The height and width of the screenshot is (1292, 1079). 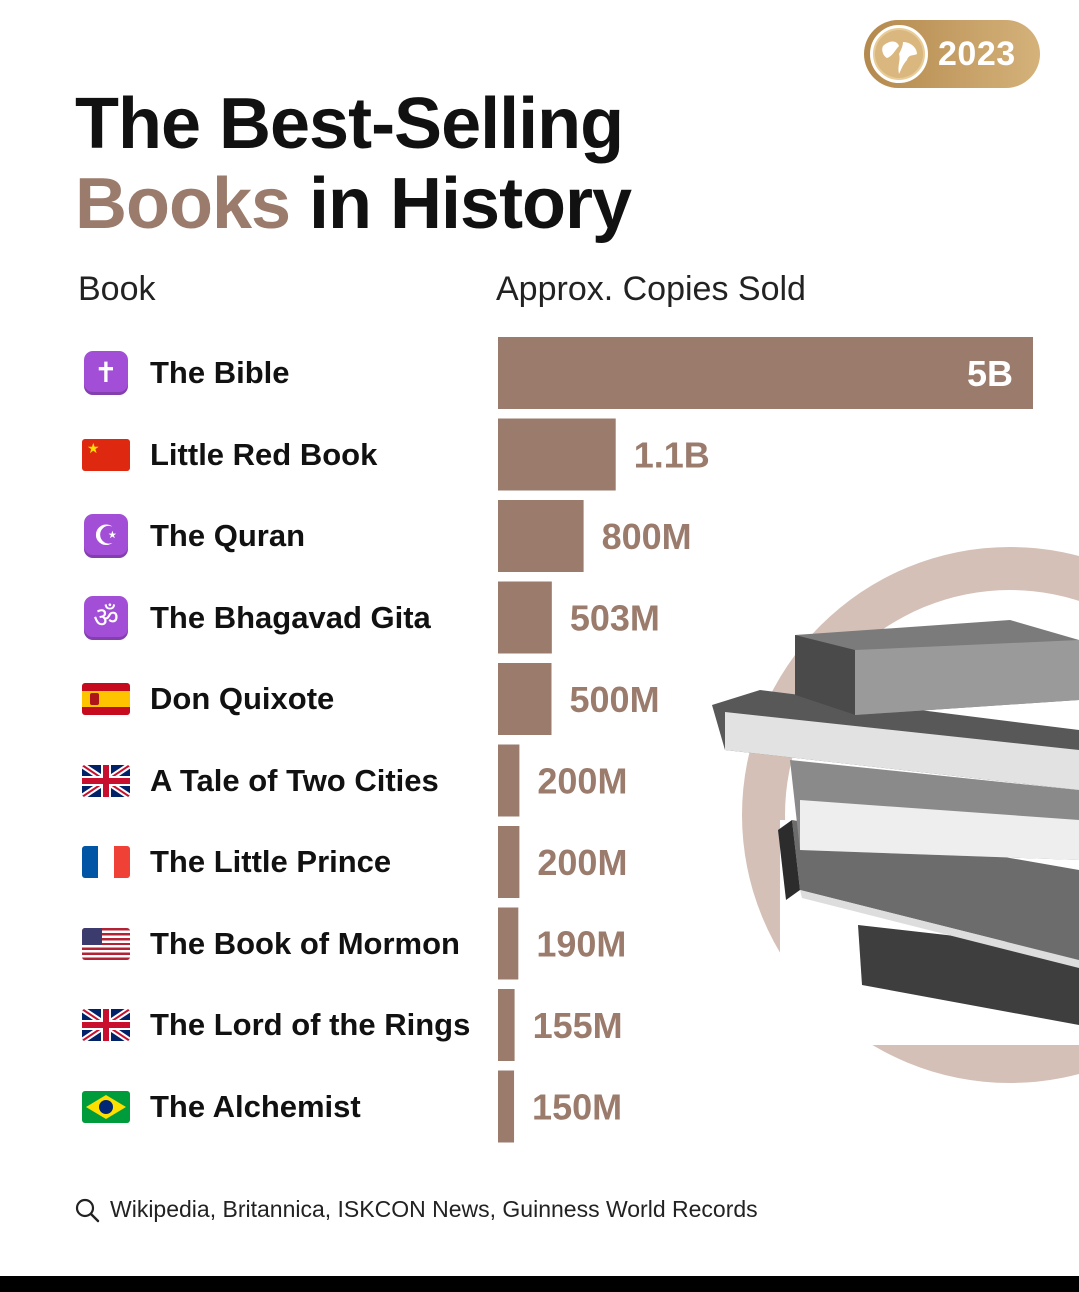 I want to click on year-badge: 2023, so click(x=952, y=54).